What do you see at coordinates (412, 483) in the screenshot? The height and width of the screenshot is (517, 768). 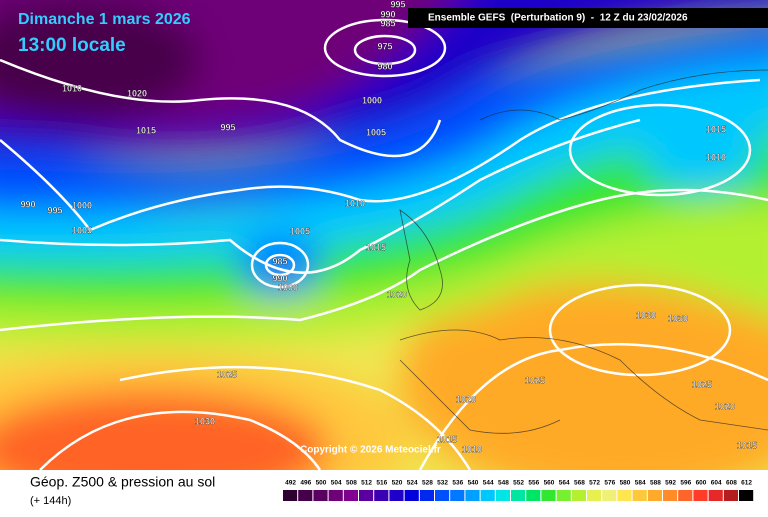 I see `scale-label: 524` at bounding box center [412, 483].